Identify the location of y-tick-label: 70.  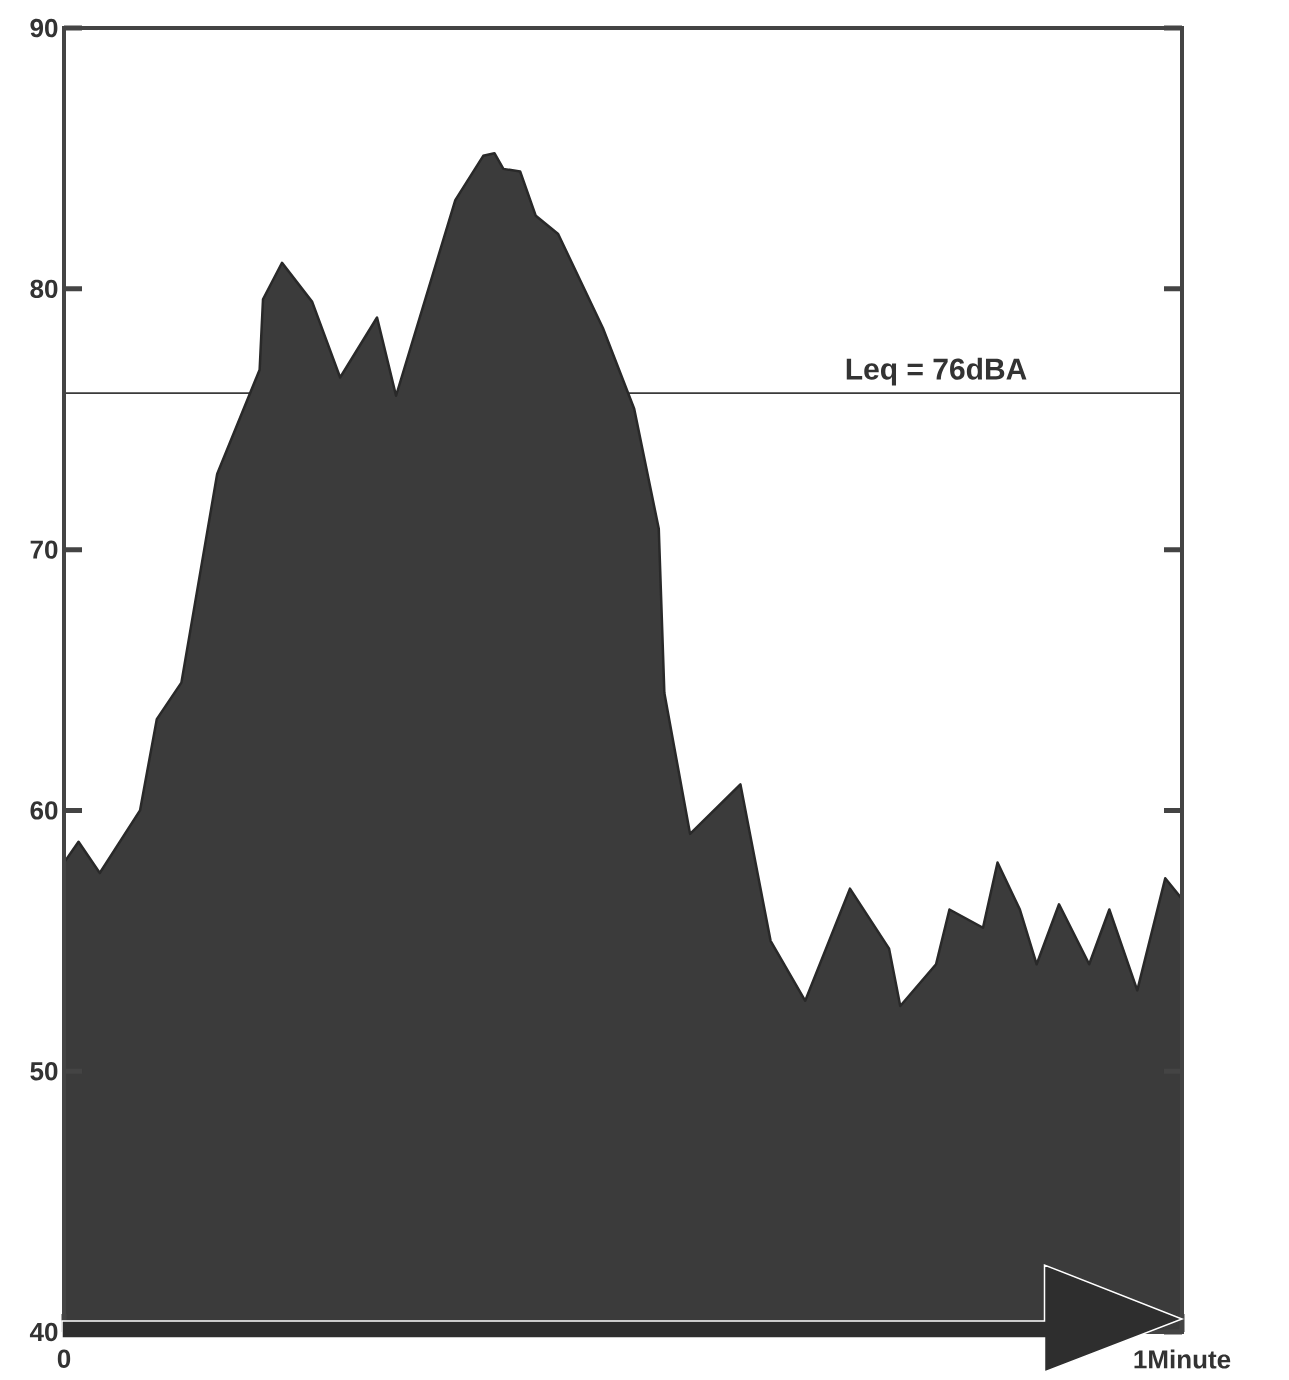
(44, 549).